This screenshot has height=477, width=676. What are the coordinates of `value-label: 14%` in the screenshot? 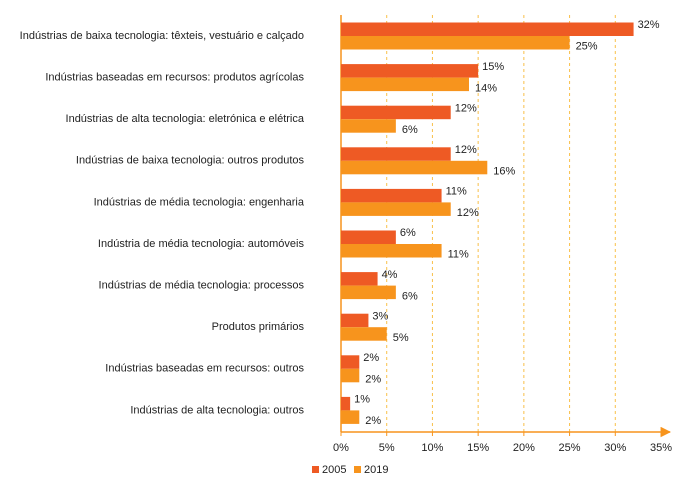 It's located at (486, 88).